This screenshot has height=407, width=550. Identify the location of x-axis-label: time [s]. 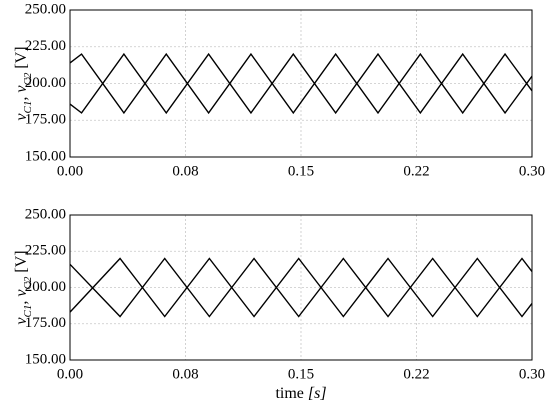
(300, 393).